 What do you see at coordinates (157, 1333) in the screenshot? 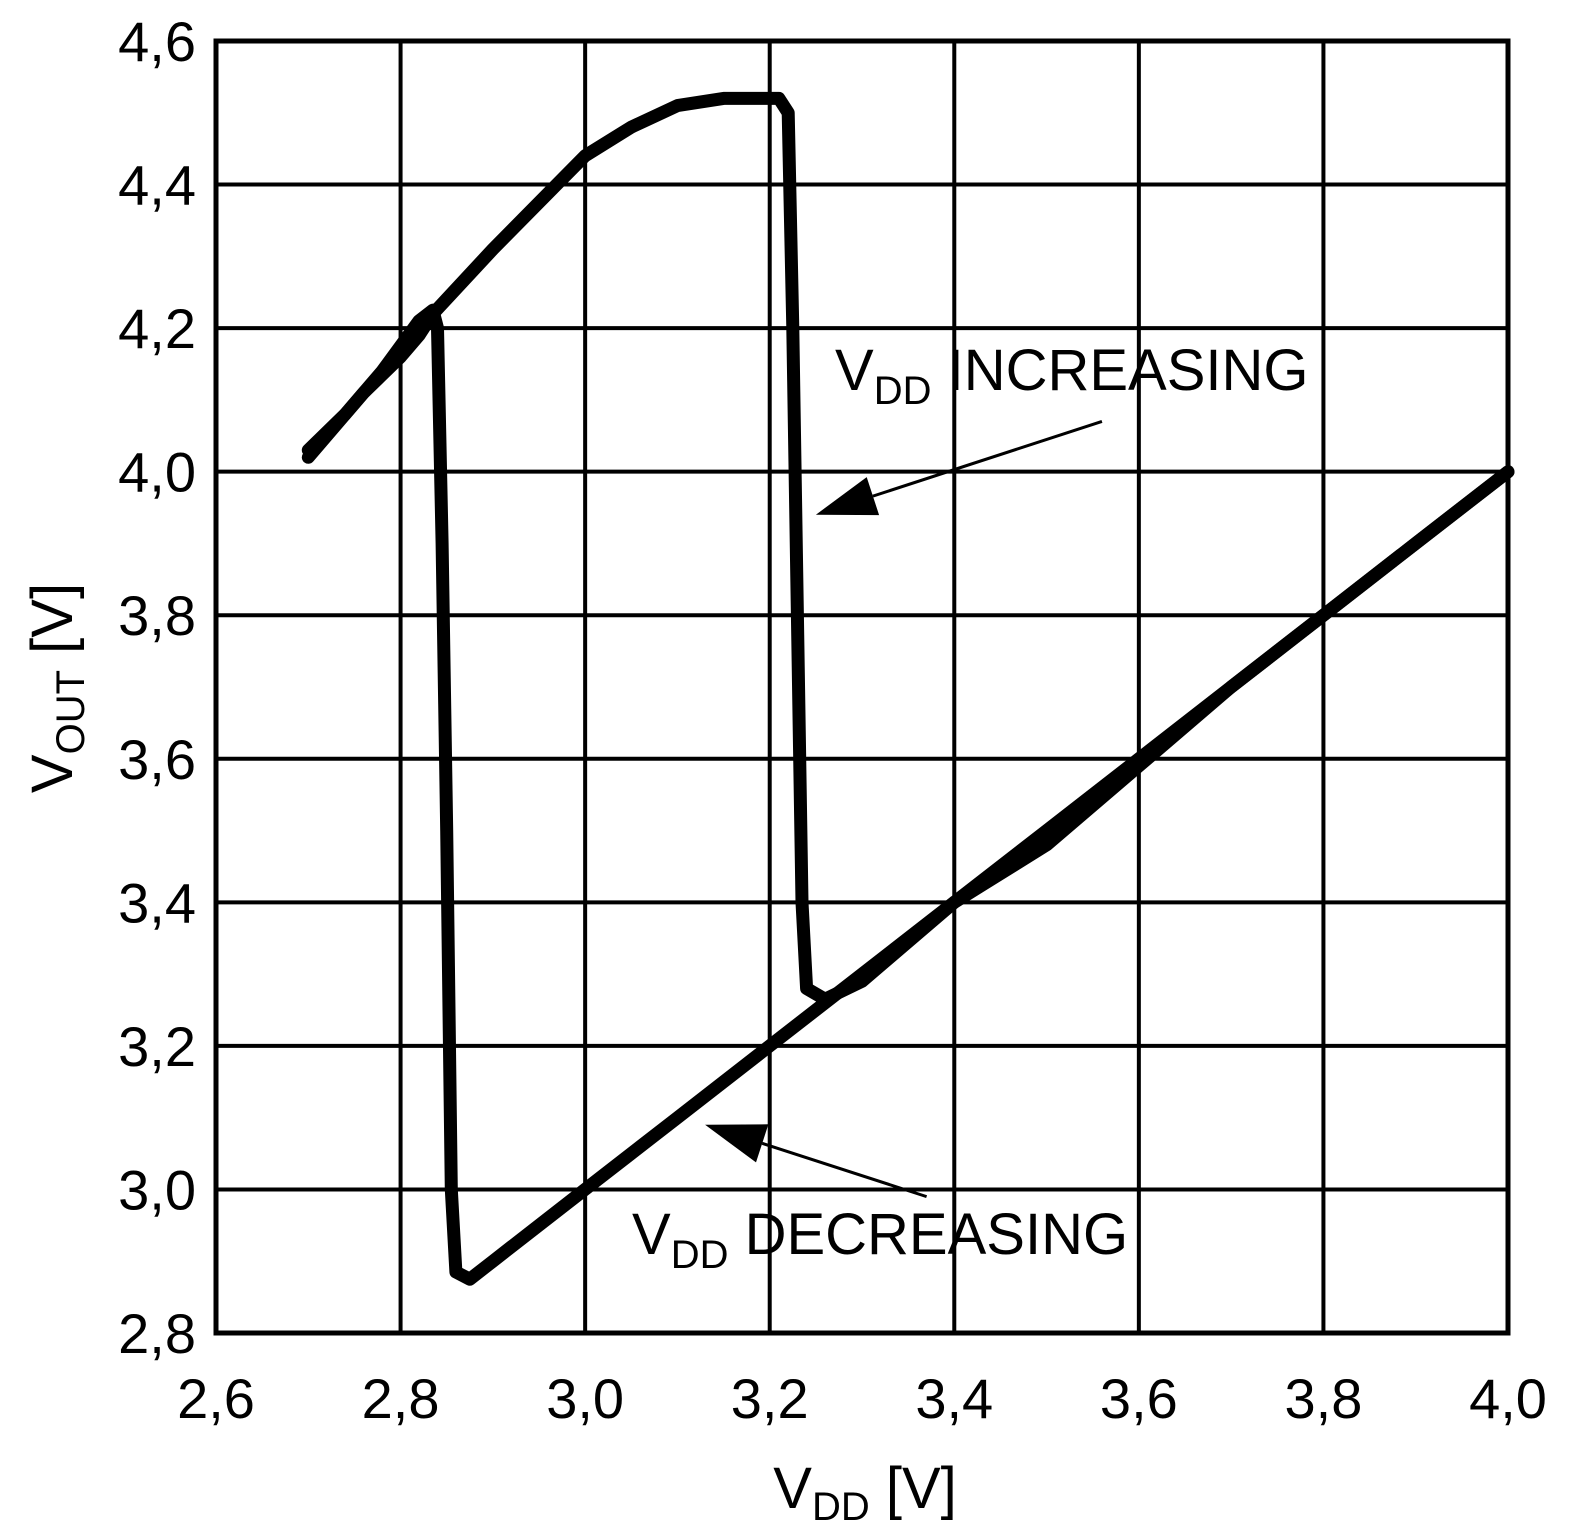
I see `y-tick-label: 2,8` at bounding box center [157, 1333].